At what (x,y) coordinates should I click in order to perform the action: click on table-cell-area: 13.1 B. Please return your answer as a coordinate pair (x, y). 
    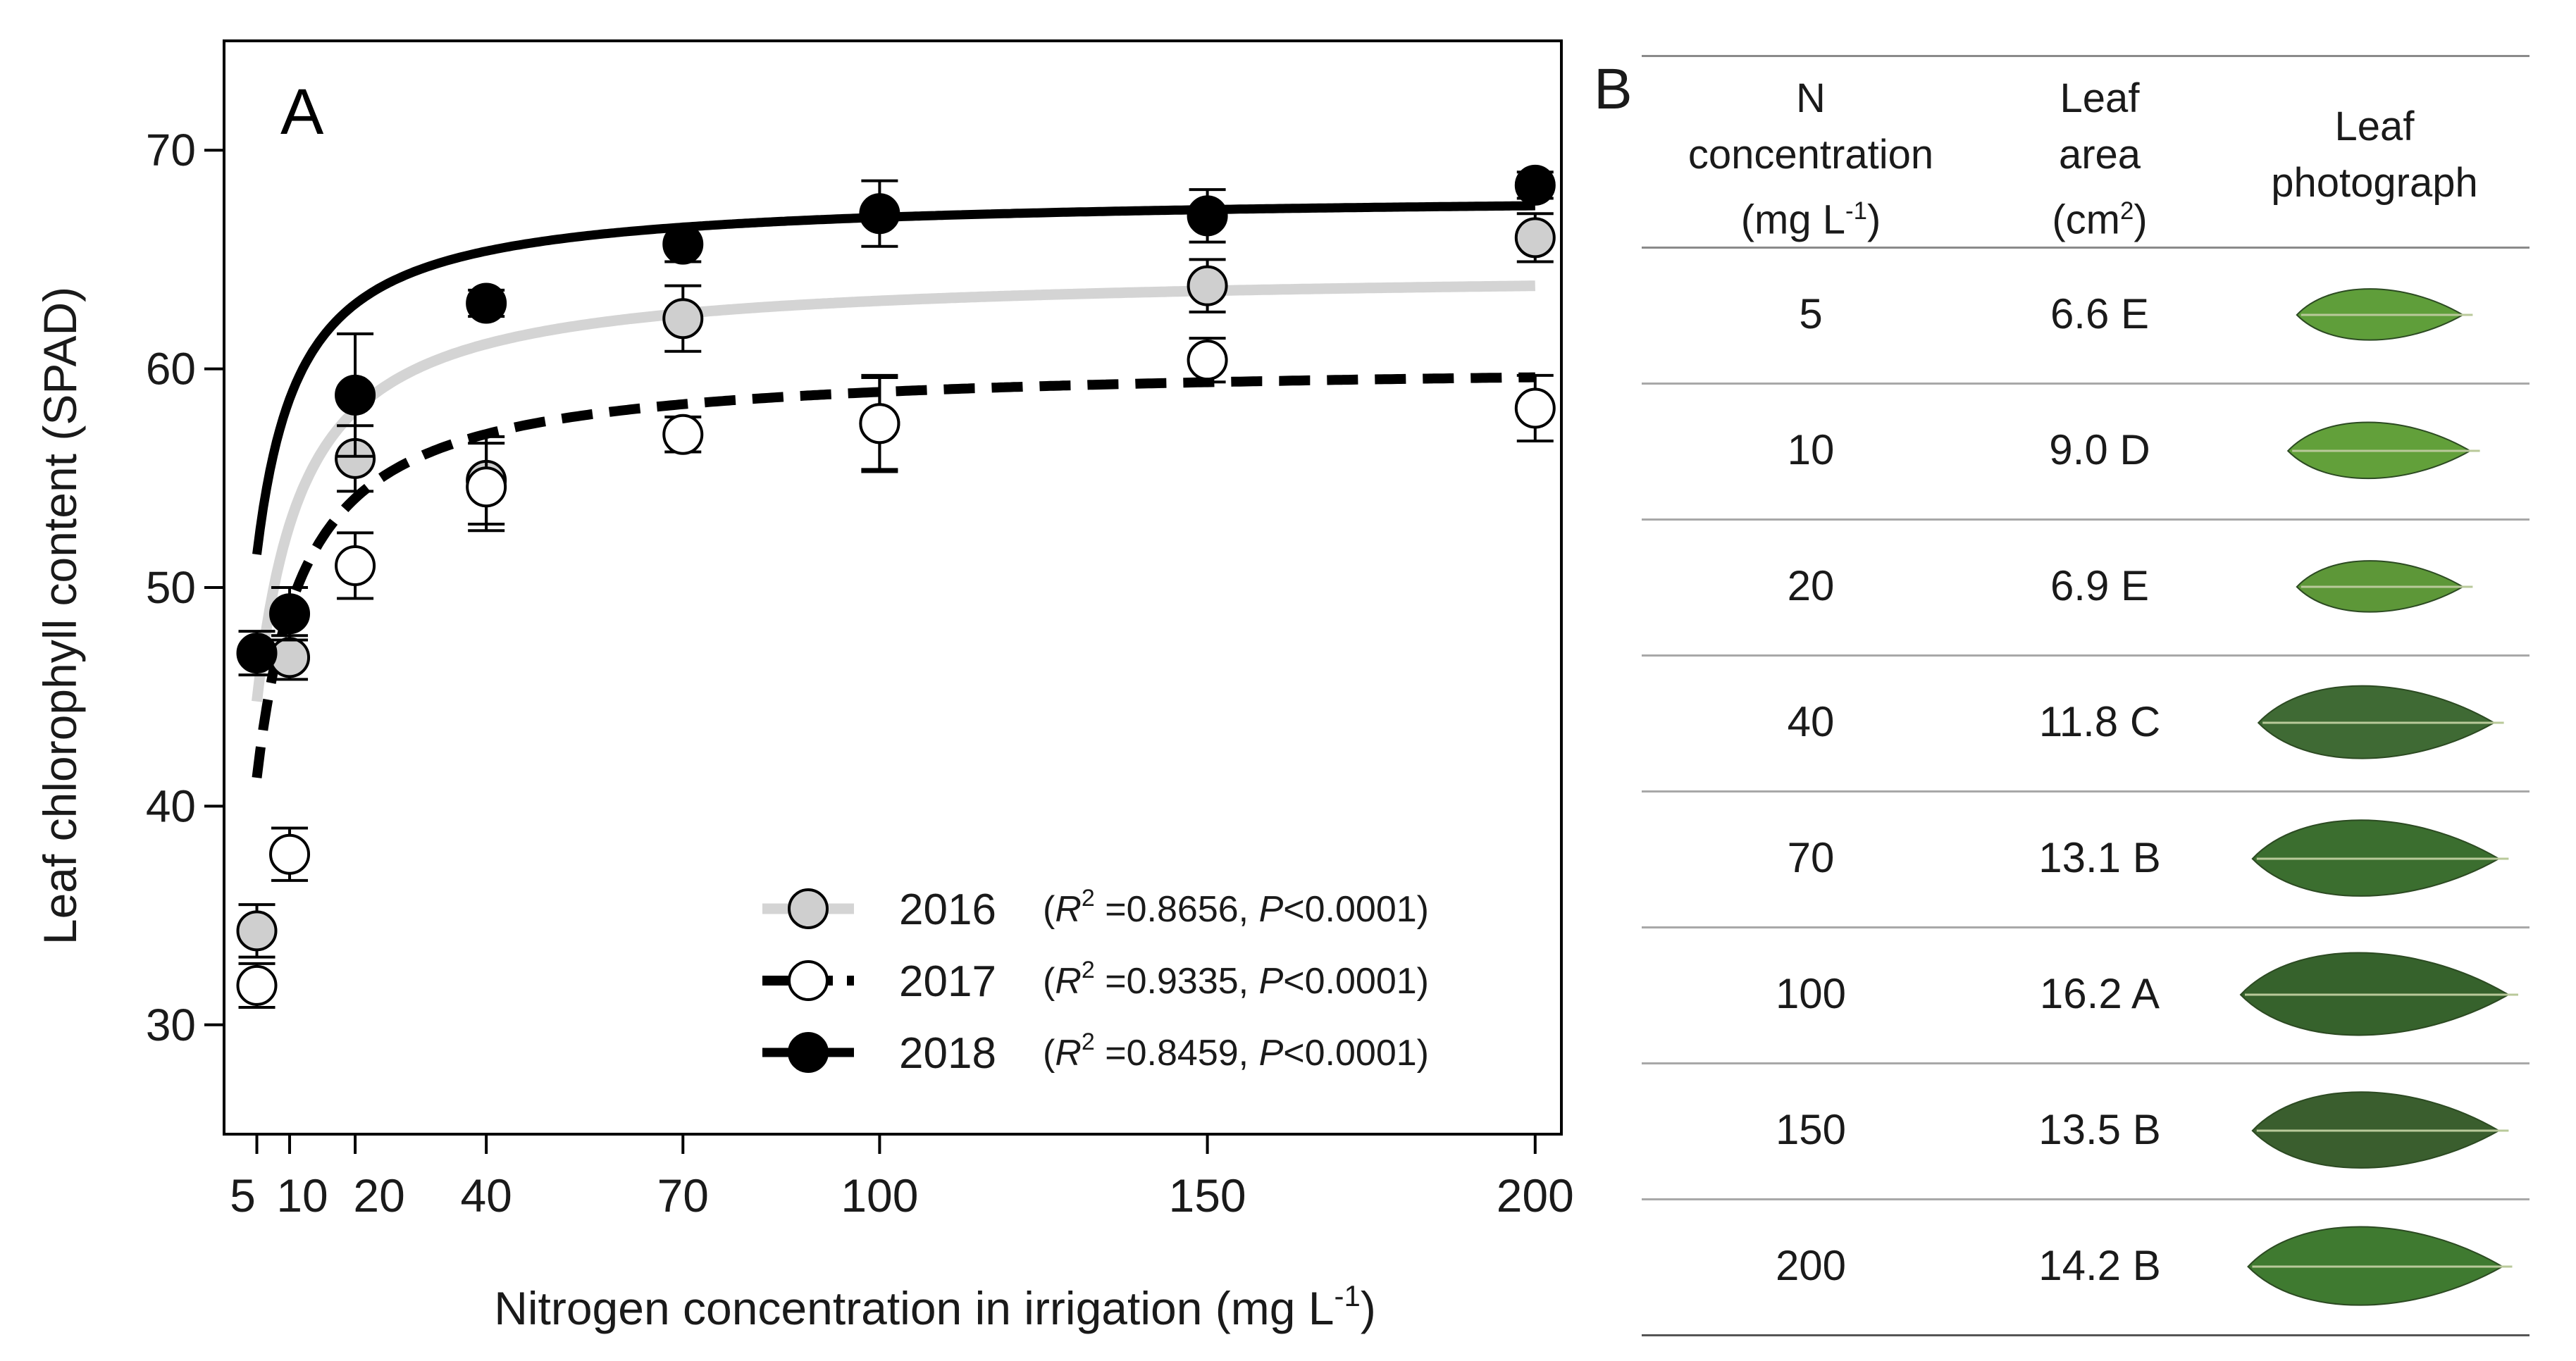
    Looking at the image, I should click on (2099, 857).